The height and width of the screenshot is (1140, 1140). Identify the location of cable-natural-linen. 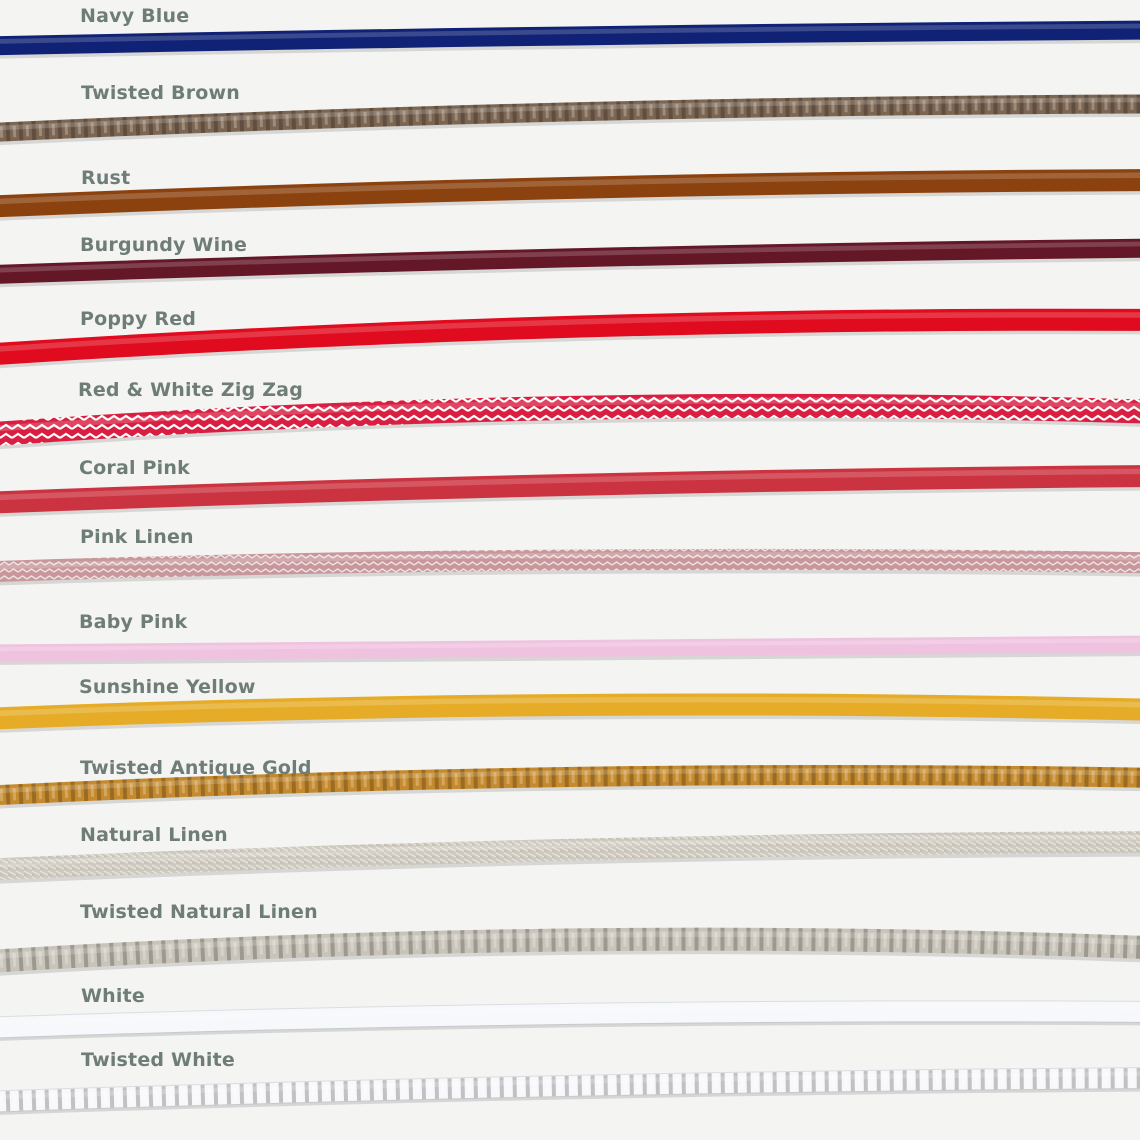
(570, 857).